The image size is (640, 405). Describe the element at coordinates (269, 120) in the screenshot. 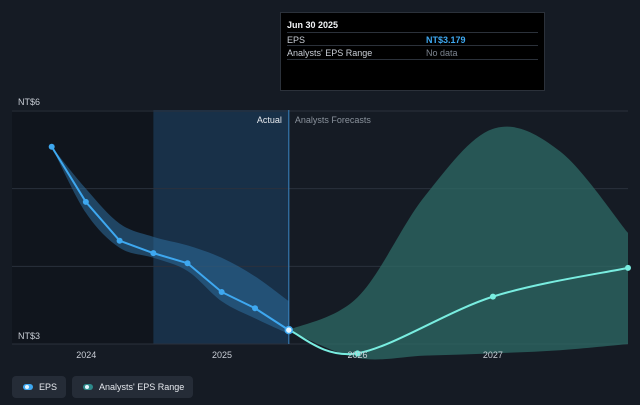

I see `actual-region-label: Actual` at that location.